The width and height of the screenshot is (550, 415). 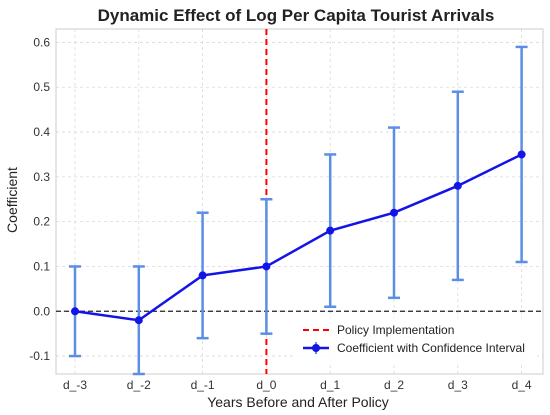 I want to click on x-tick-label: d_2, so click(x=394, y=385).